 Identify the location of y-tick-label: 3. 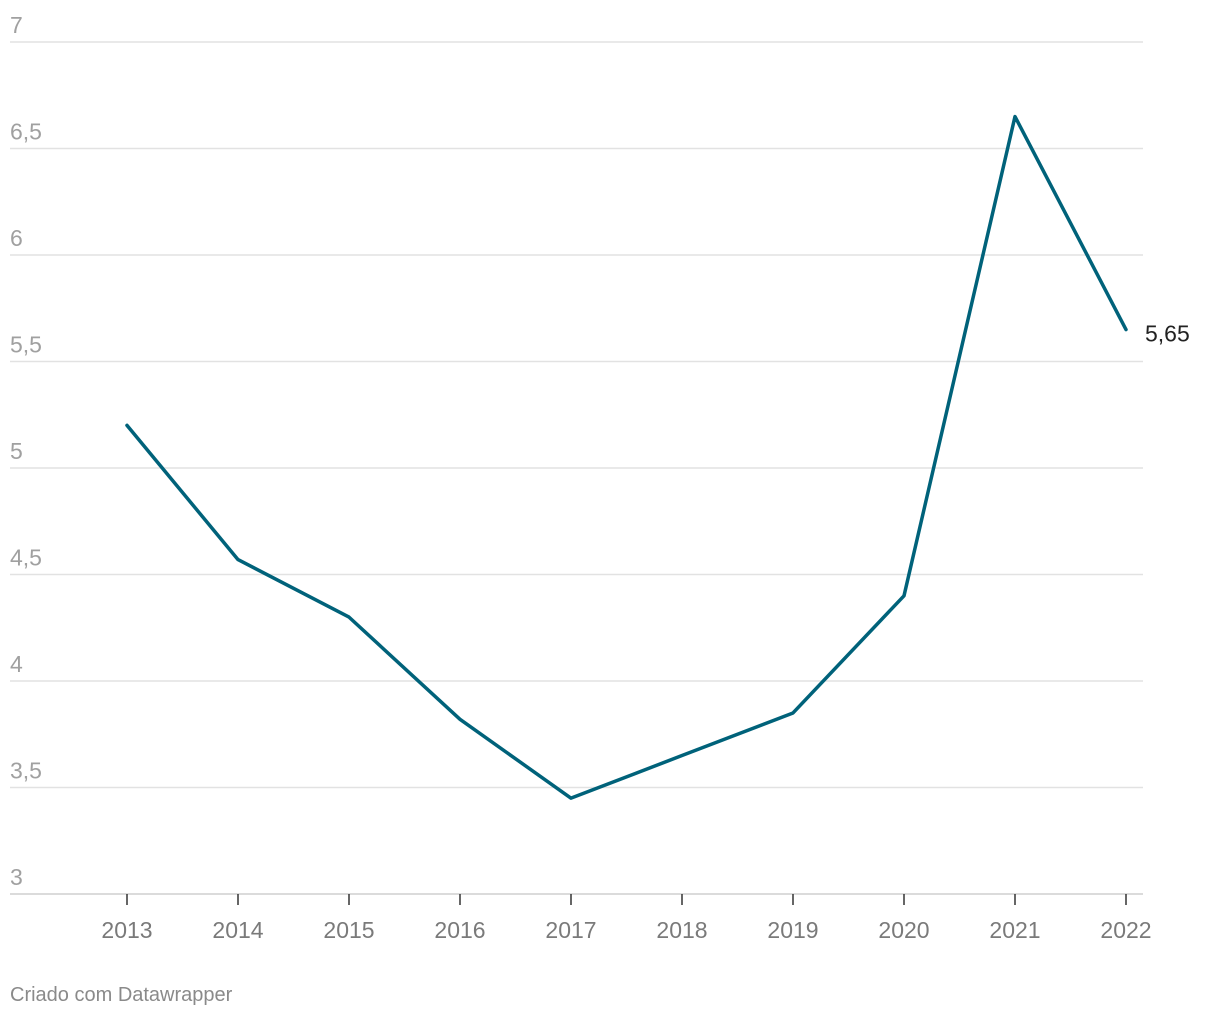
(16, 877).